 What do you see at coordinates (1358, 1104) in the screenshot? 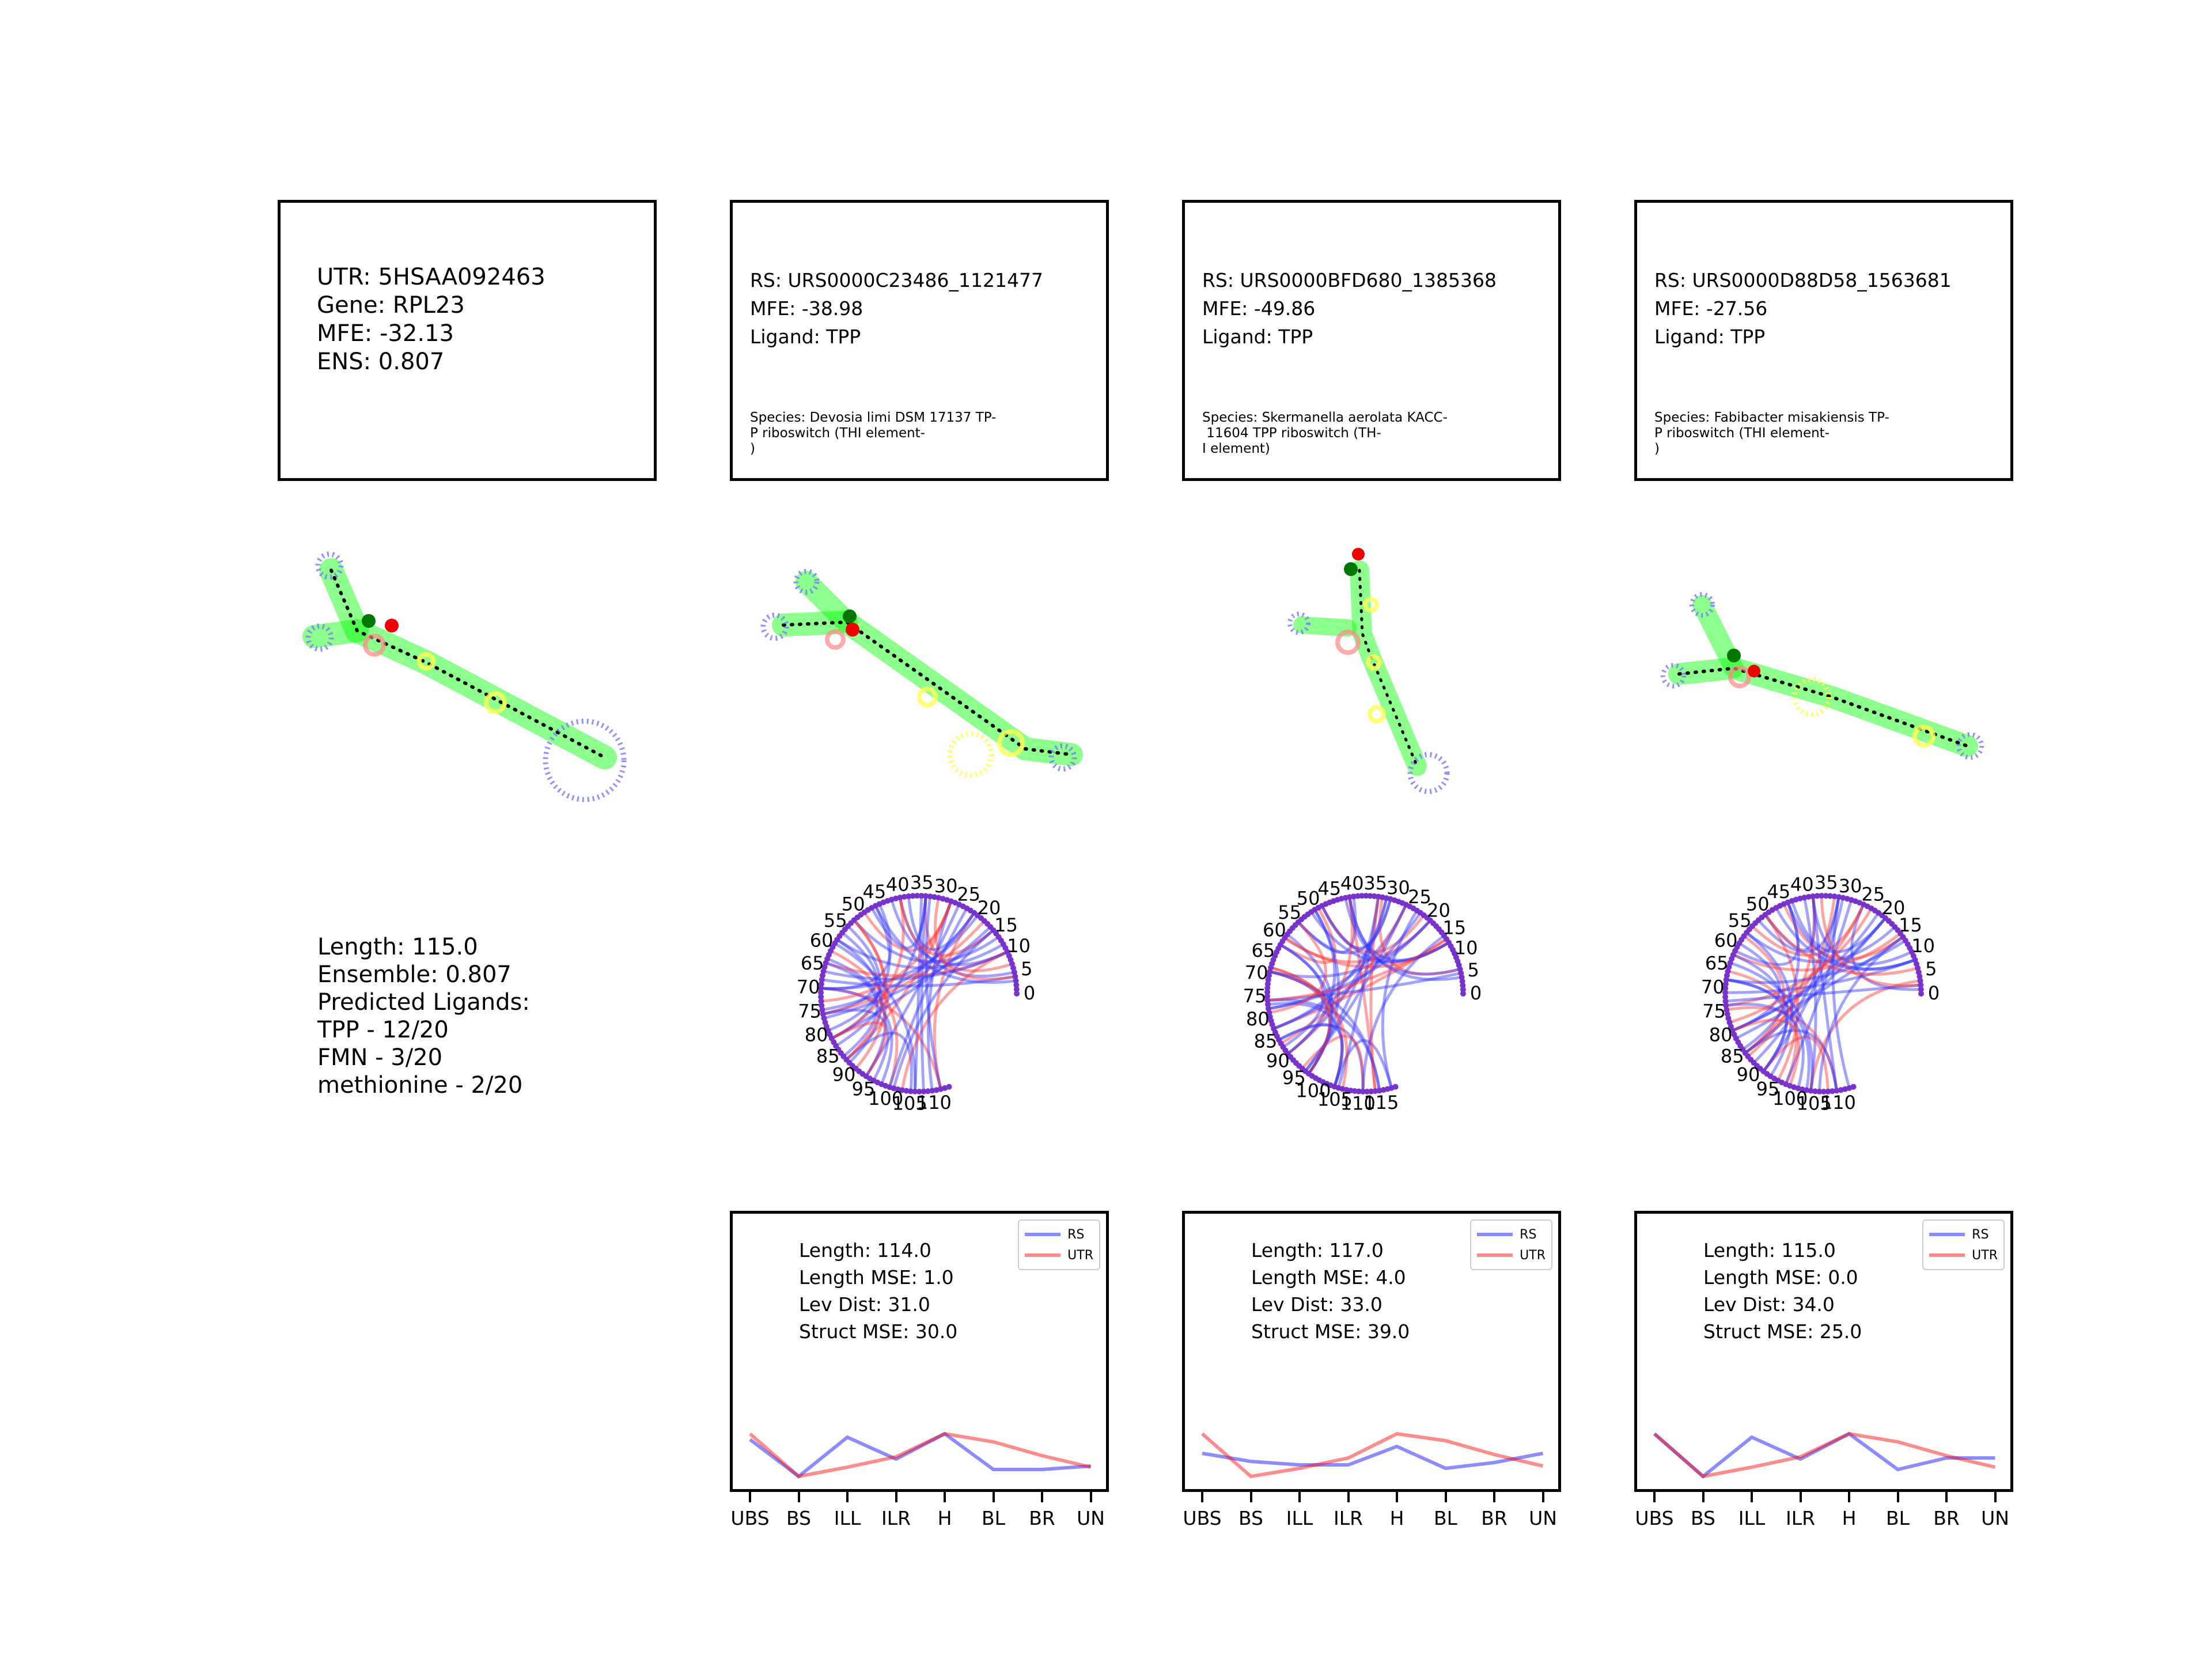
I see `position-label: 110` at bounding box center [1358, 1104].